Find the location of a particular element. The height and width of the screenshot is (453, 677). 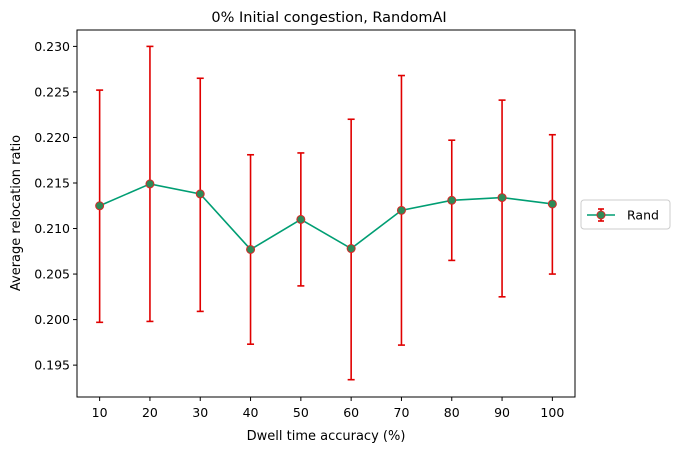

y-tick-label: 0.210 is located at coordinates (52, 228).